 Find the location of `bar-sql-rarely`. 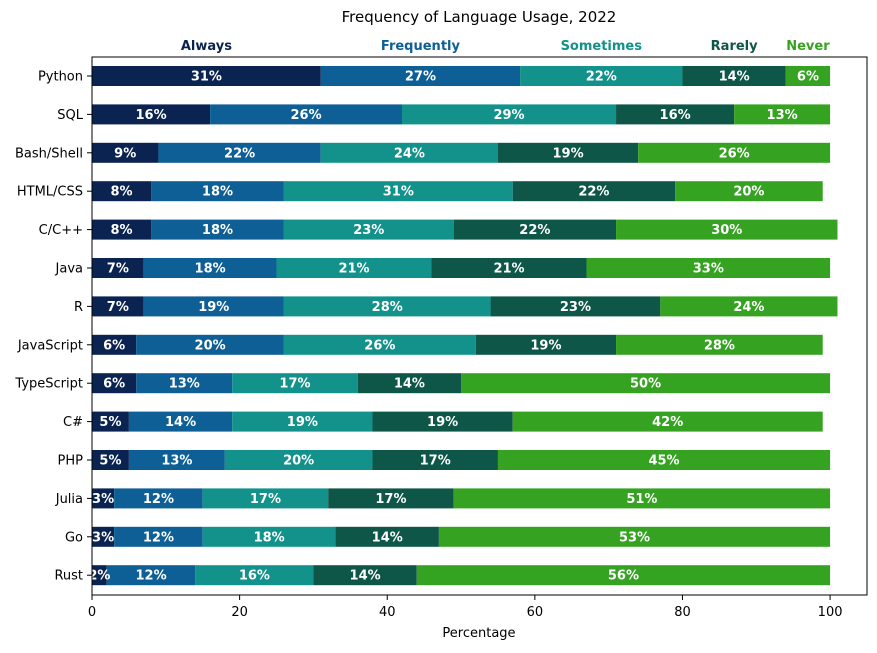

bar-sql-rarely is located at coordinates (675, 114).